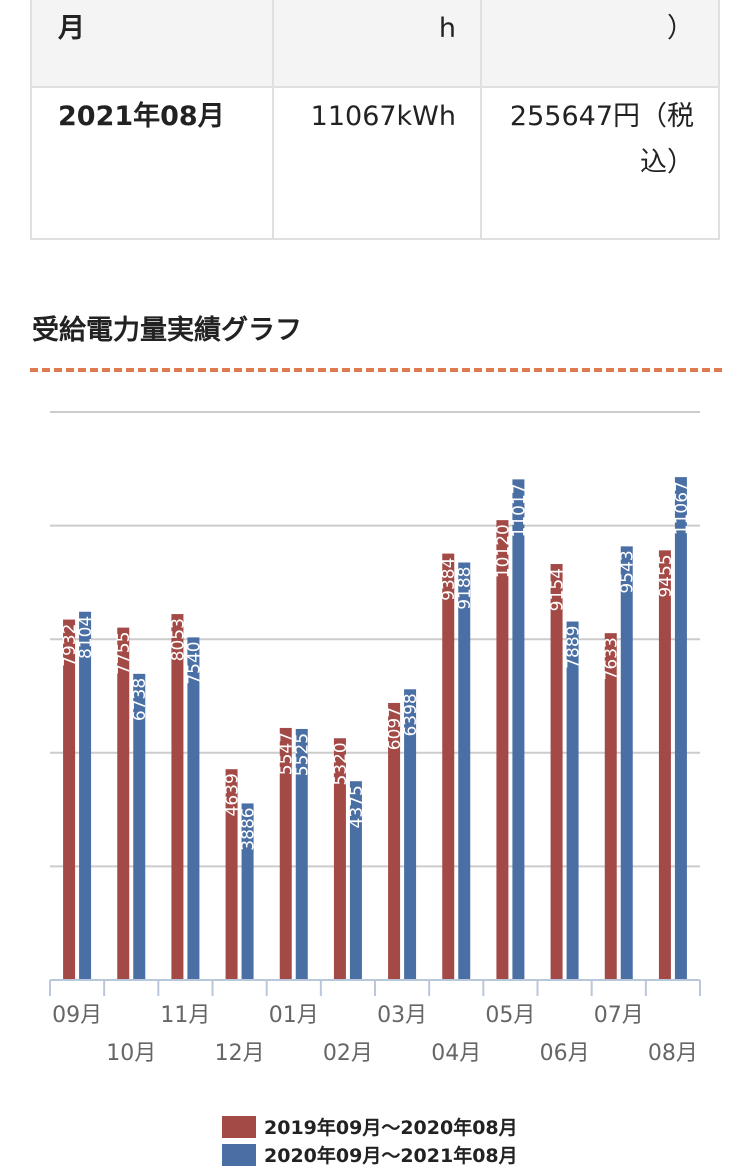  What do you see at coordinates (402, 1015) in the screenshot?
I see `x-tick-label: 03月` at bounding box center [402, 1015].